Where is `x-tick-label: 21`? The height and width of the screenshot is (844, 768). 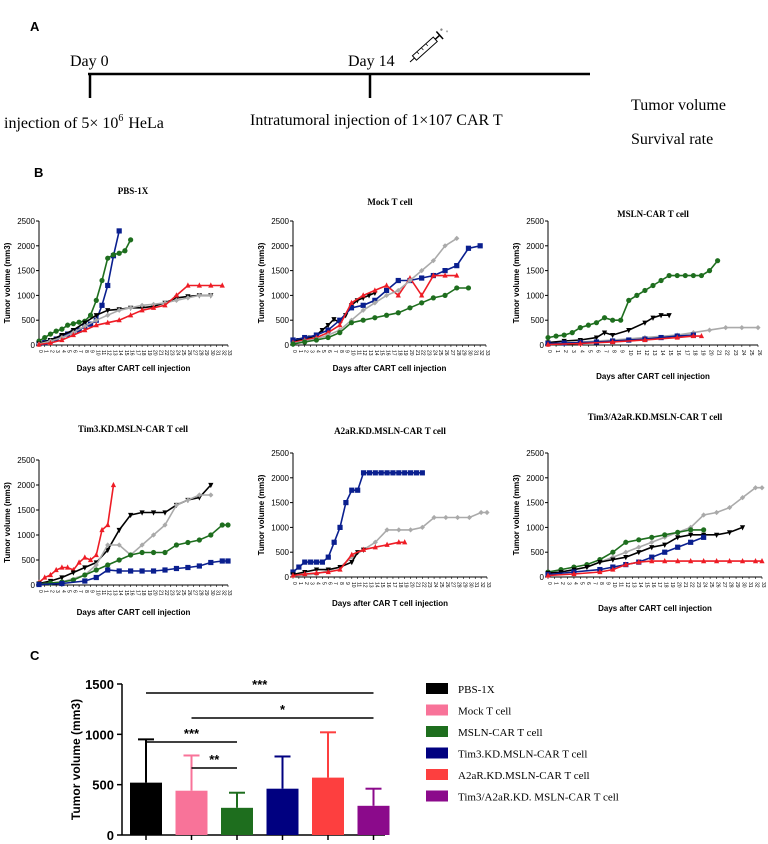
x-tick-label: 21 is located at coordinates (719, 353).